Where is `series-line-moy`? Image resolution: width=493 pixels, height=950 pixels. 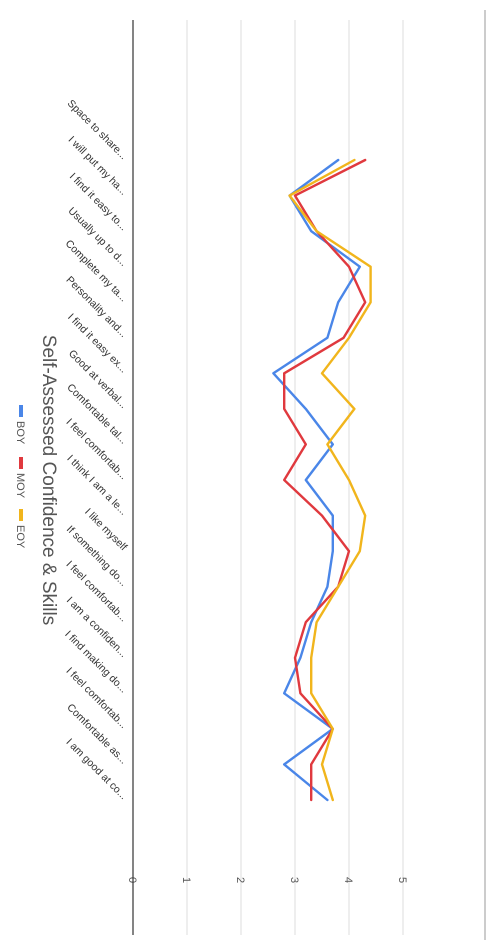 series-line-moy is located at coordinates (324, 480).